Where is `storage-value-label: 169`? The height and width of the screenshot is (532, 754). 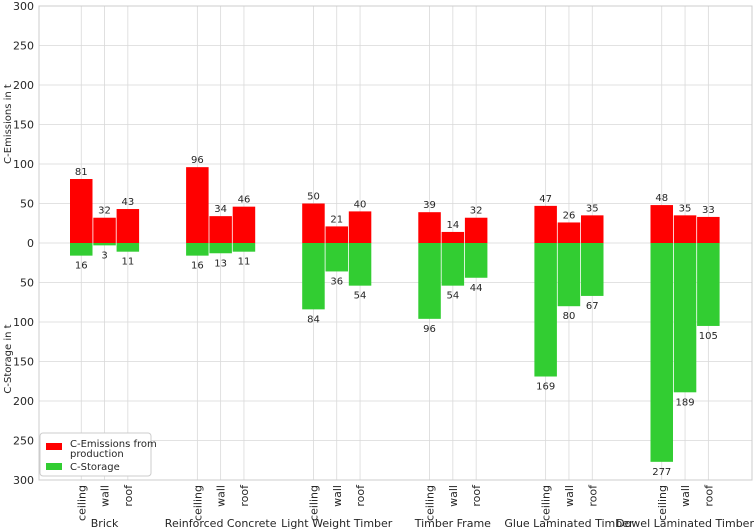
storage-value-label: 169 is located at coordinates (545, 387).